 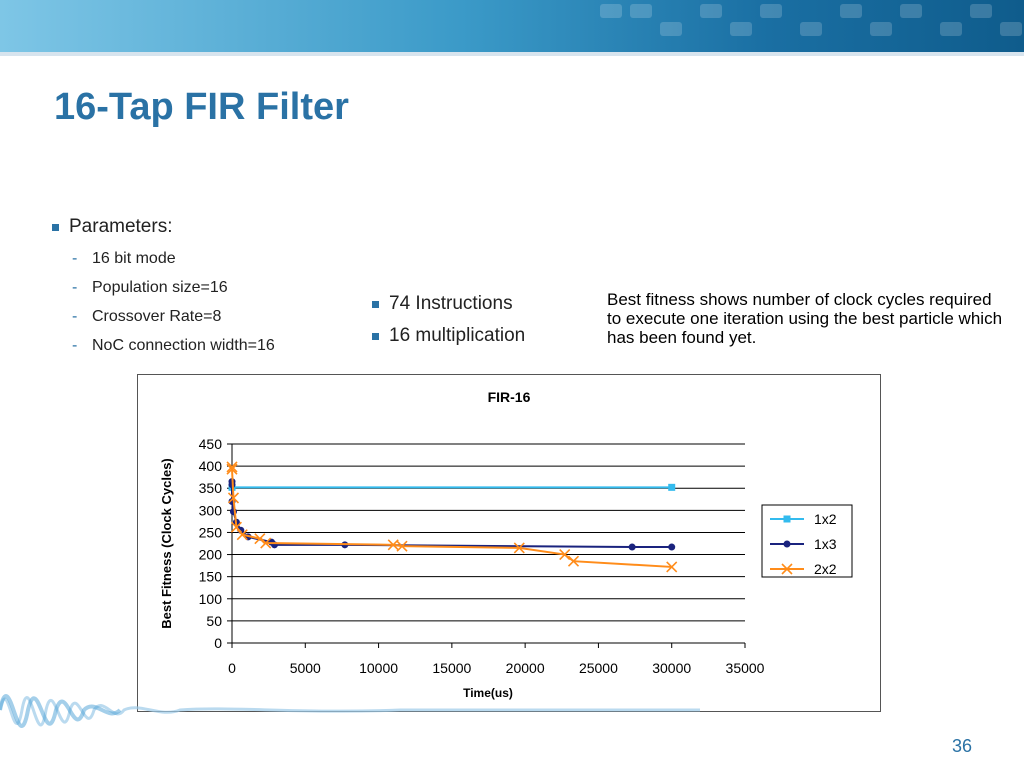 What do you see at coordinates (825, 544) in the screenshot?
I see `legend-label: 1x3` at bounding box center [825, 544].